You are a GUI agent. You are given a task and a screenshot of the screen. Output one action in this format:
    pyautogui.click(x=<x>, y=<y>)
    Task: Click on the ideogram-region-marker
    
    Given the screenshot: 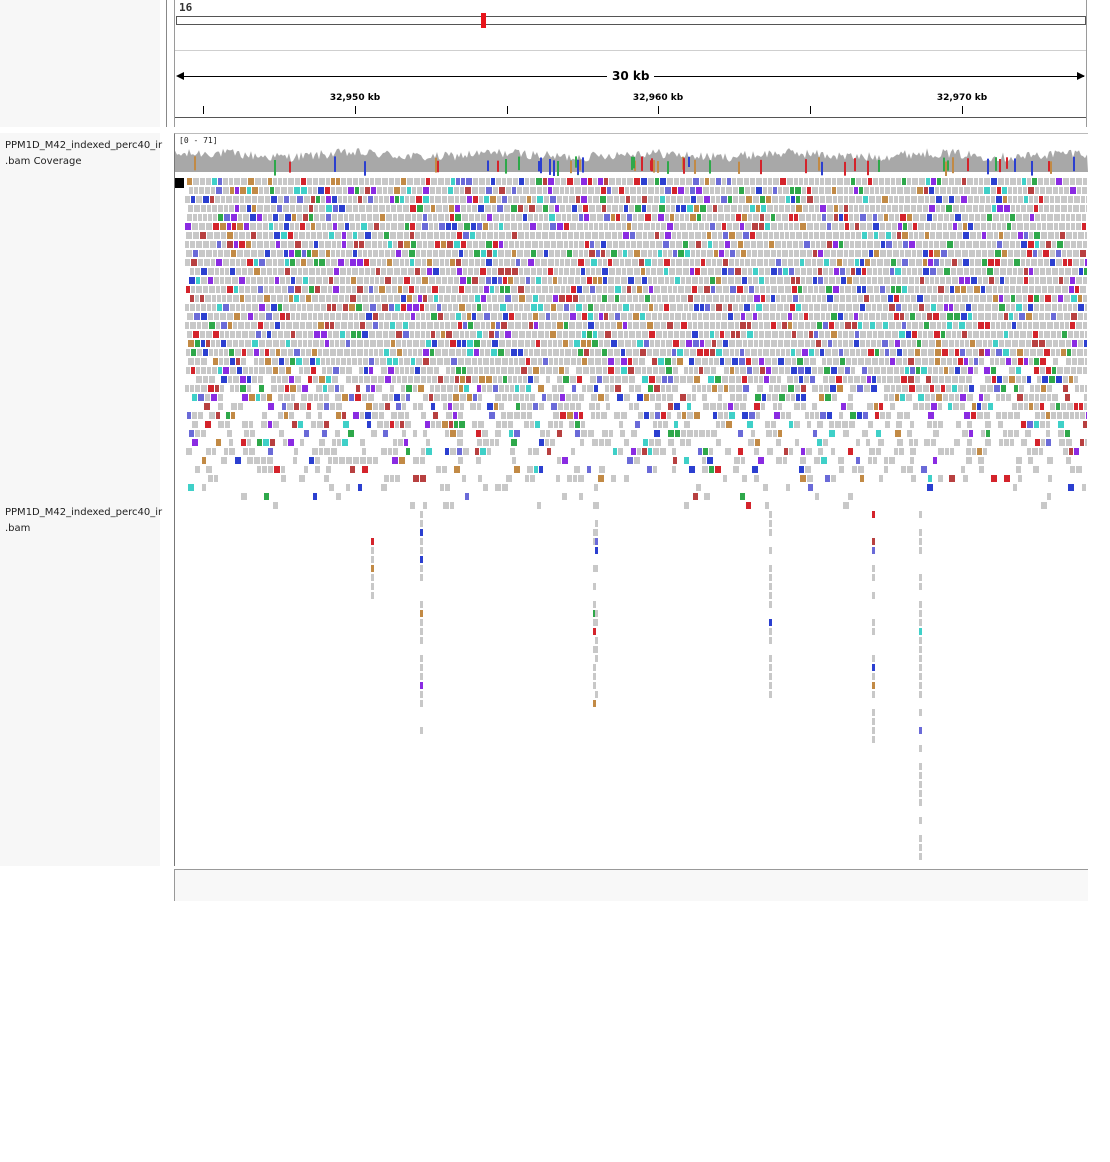 What is the action you would take?
    pyautogui.click(x=483, y=20)
    